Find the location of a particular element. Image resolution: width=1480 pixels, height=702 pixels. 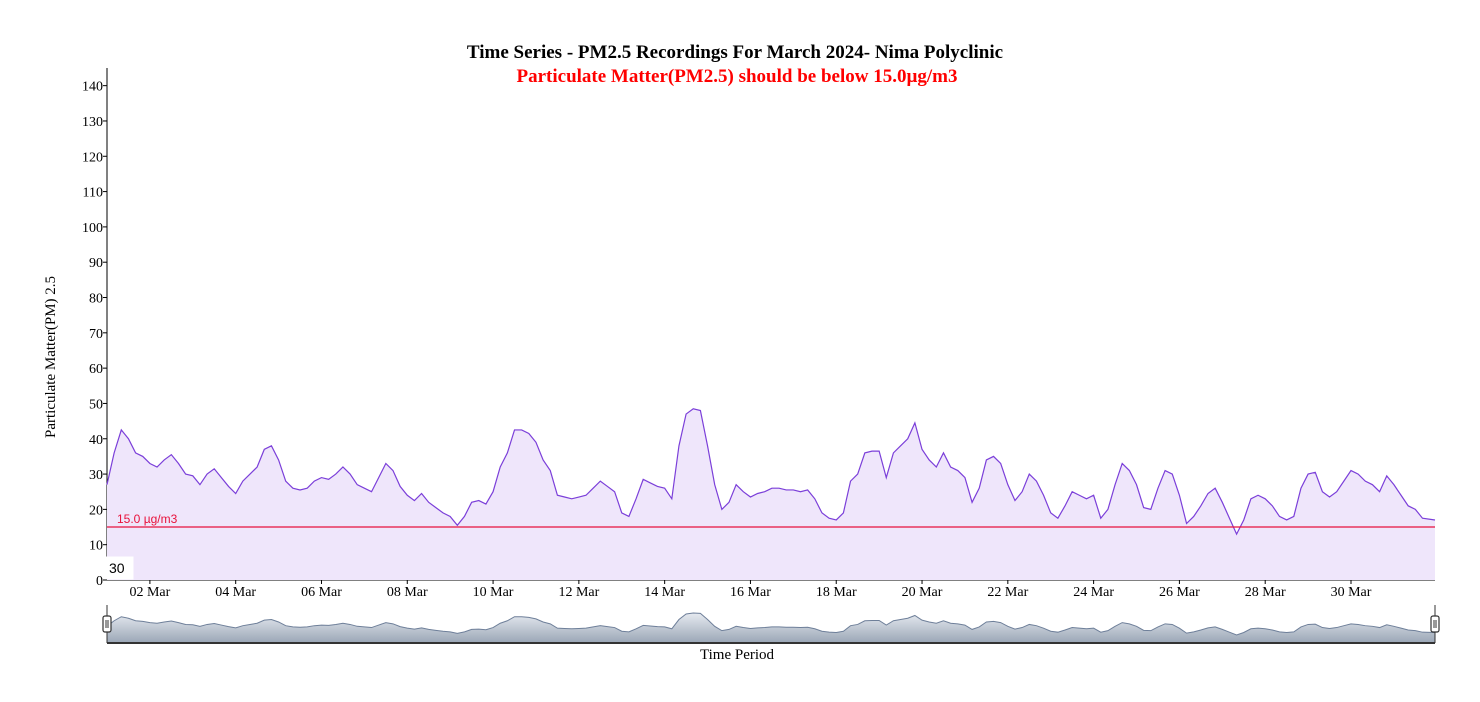

y-tick-label: 20 is located at coordinates (96, 510).